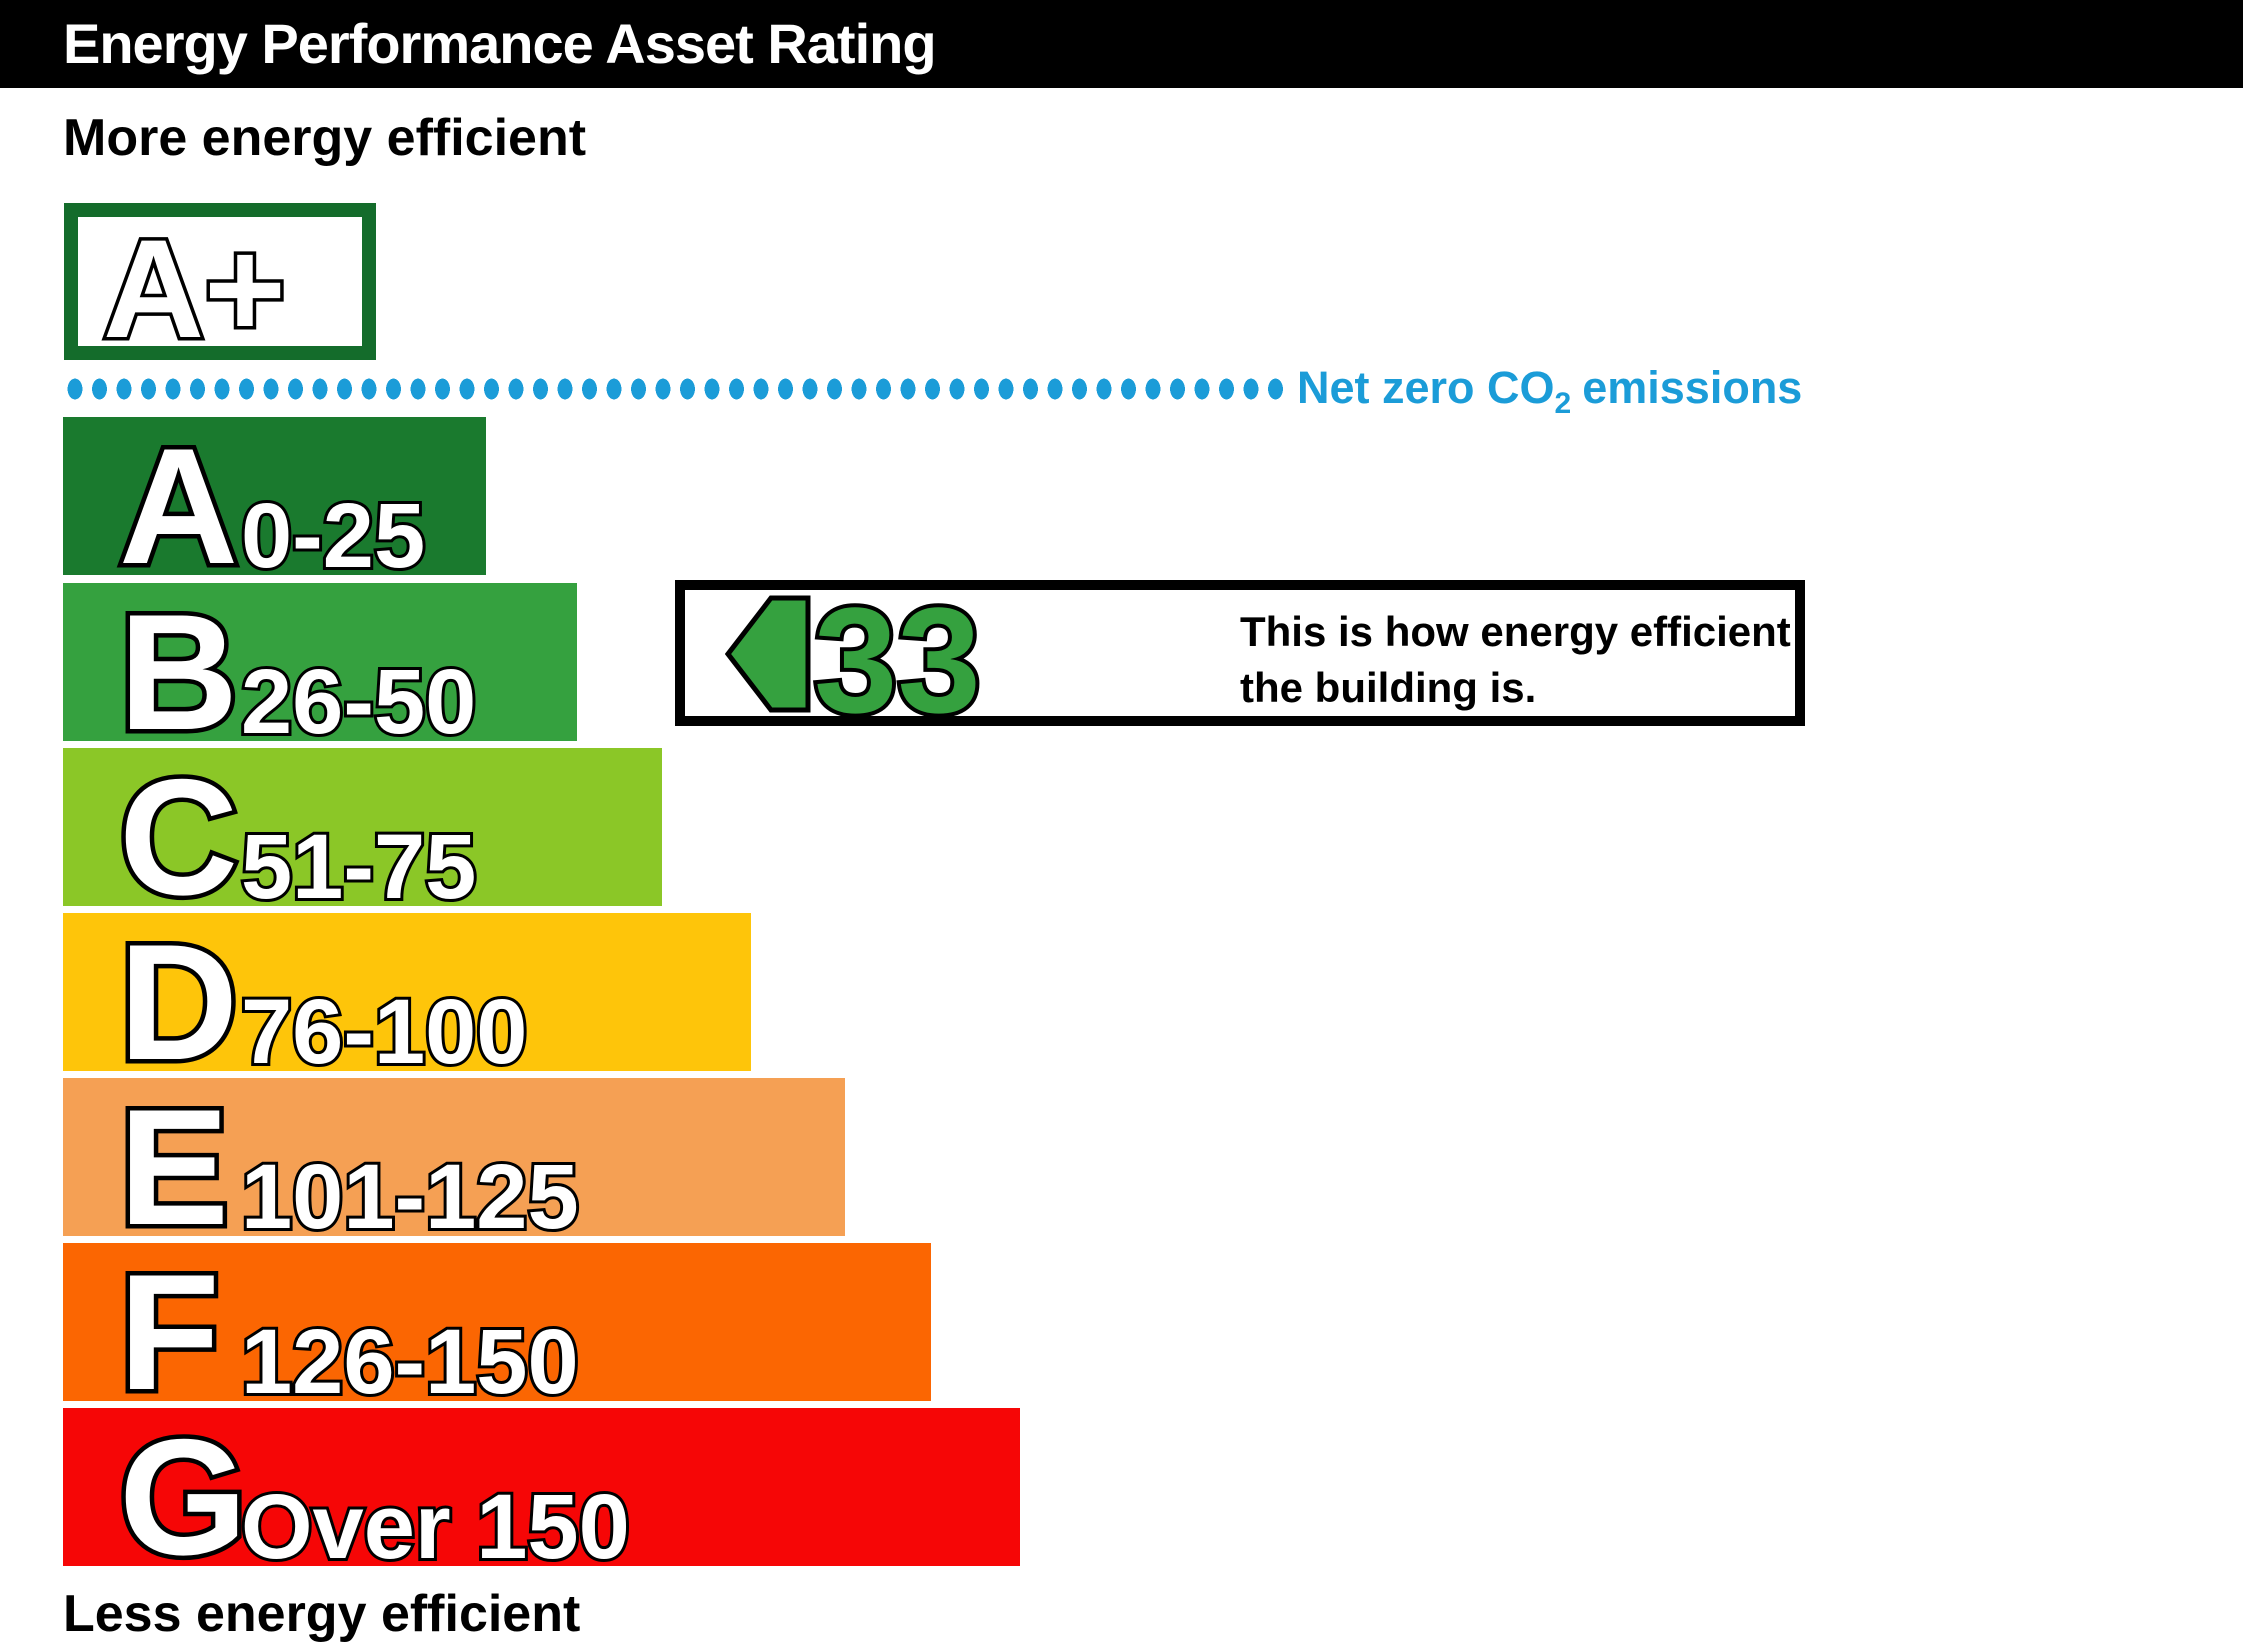 The image size is (2243, 1648). Describe the element at coordinates (325, 138) in the screenshot. I see `more-efficient-label: More energy efficient` at that location.